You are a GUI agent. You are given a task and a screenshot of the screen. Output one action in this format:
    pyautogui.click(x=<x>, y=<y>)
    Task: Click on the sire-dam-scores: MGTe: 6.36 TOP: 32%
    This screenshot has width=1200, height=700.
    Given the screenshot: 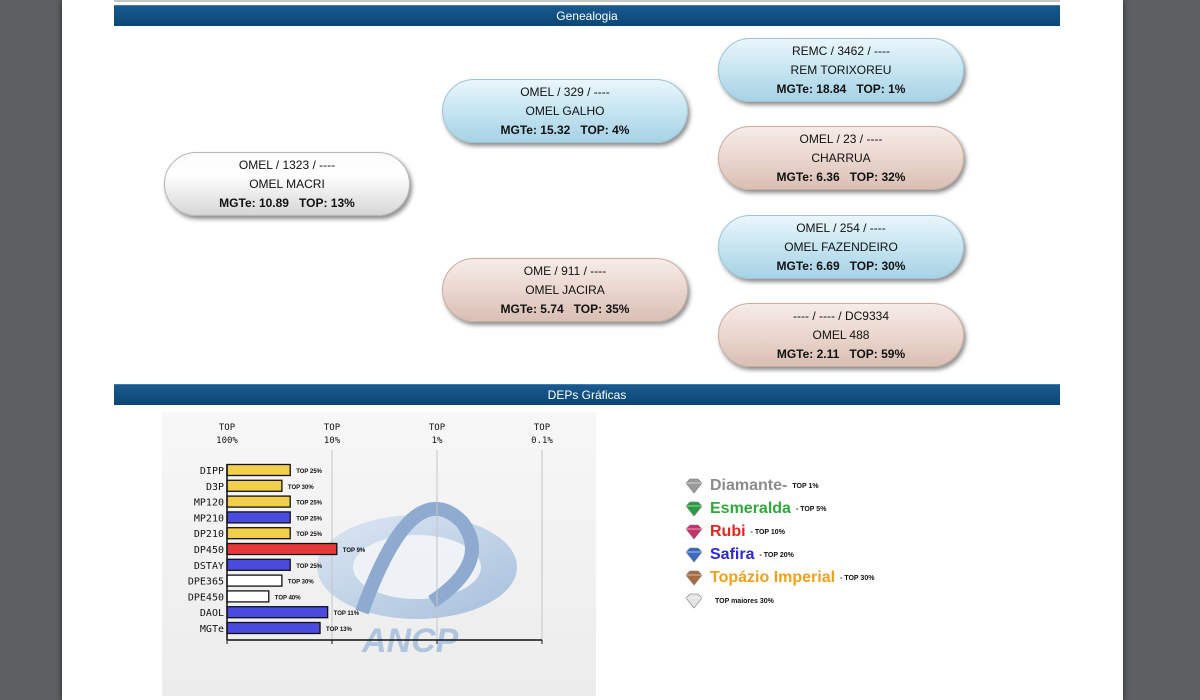 What is the action you would take?
    pyautogui.click(x=841, y=176)
    